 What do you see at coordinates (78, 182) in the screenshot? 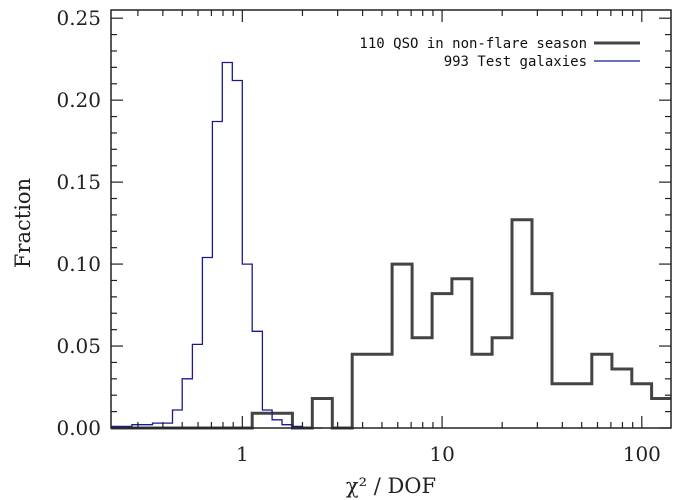
I see `y-tick-label-3: 0.15` at bounding box center [78, 182].